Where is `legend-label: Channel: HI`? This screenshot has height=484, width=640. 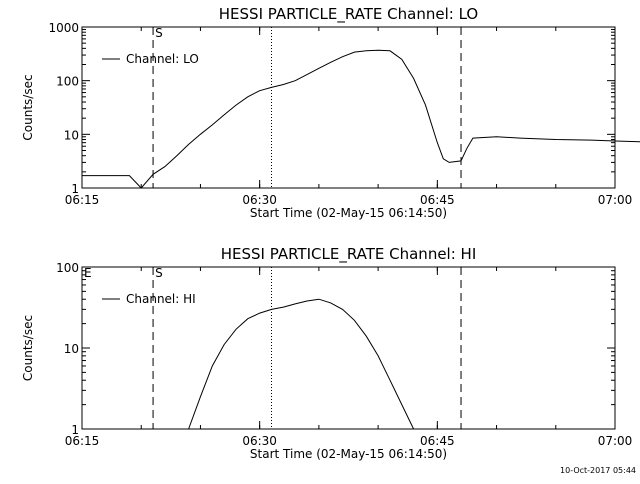
legend-label: Channel: HI is located at coordinates (161, 299).